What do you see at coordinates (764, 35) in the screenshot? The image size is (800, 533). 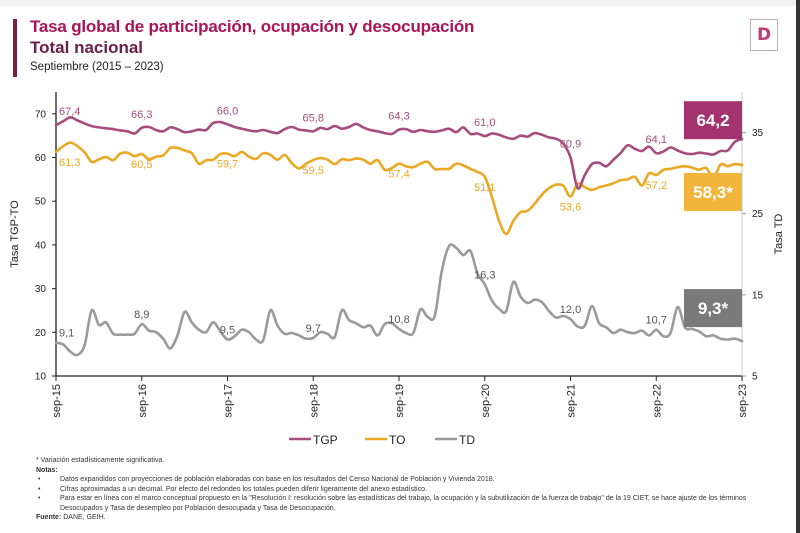 I see `dane-logo-icon: D` at bounding box center [764, 35].